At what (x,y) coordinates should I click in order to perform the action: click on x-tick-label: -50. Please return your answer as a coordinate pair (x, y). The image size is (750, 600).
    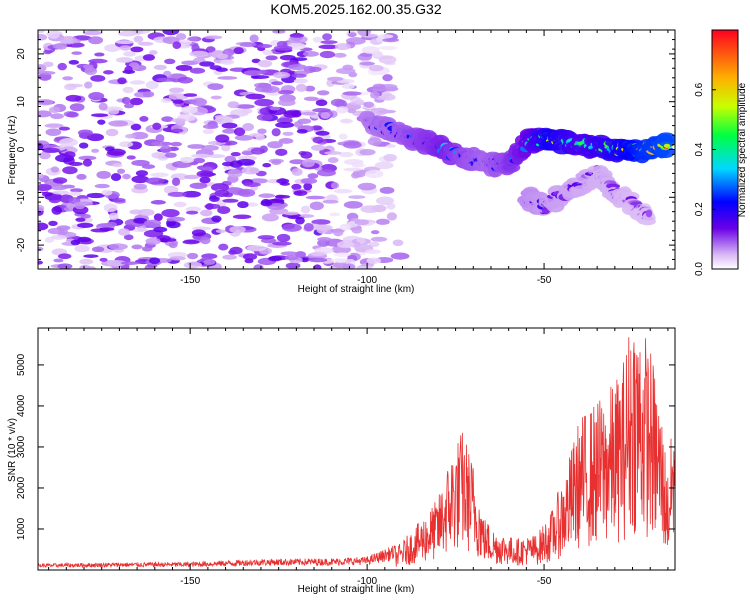
    Looking at the image, I should click on (544, 581).